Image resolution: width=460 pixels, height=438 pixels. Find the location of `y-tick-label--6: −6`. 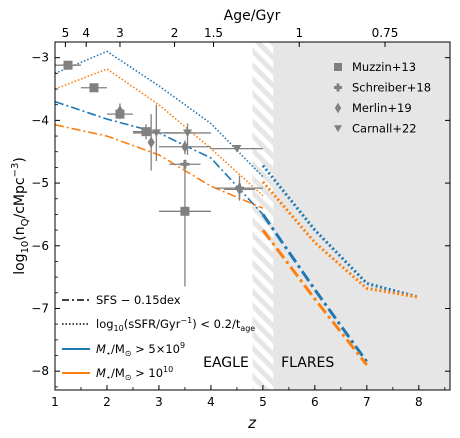

y-tick-label--6: −6 is located at coordinates (40, 246).